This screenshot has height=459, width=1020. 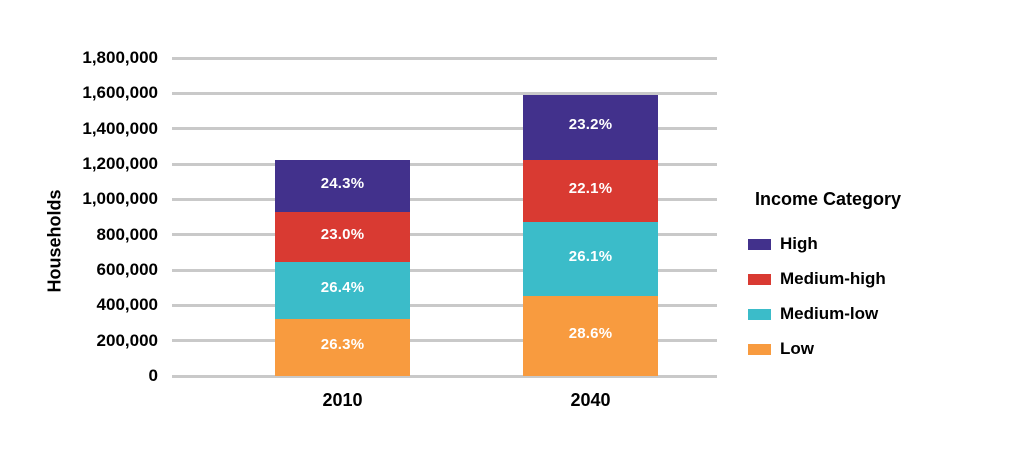 I want to click on legend-item-medium-high: Medium-high, so click(x=824, y=279).